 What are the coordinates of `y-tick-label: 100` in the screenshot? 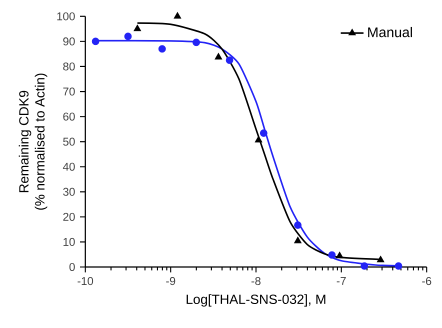 It's located at (66, 16).